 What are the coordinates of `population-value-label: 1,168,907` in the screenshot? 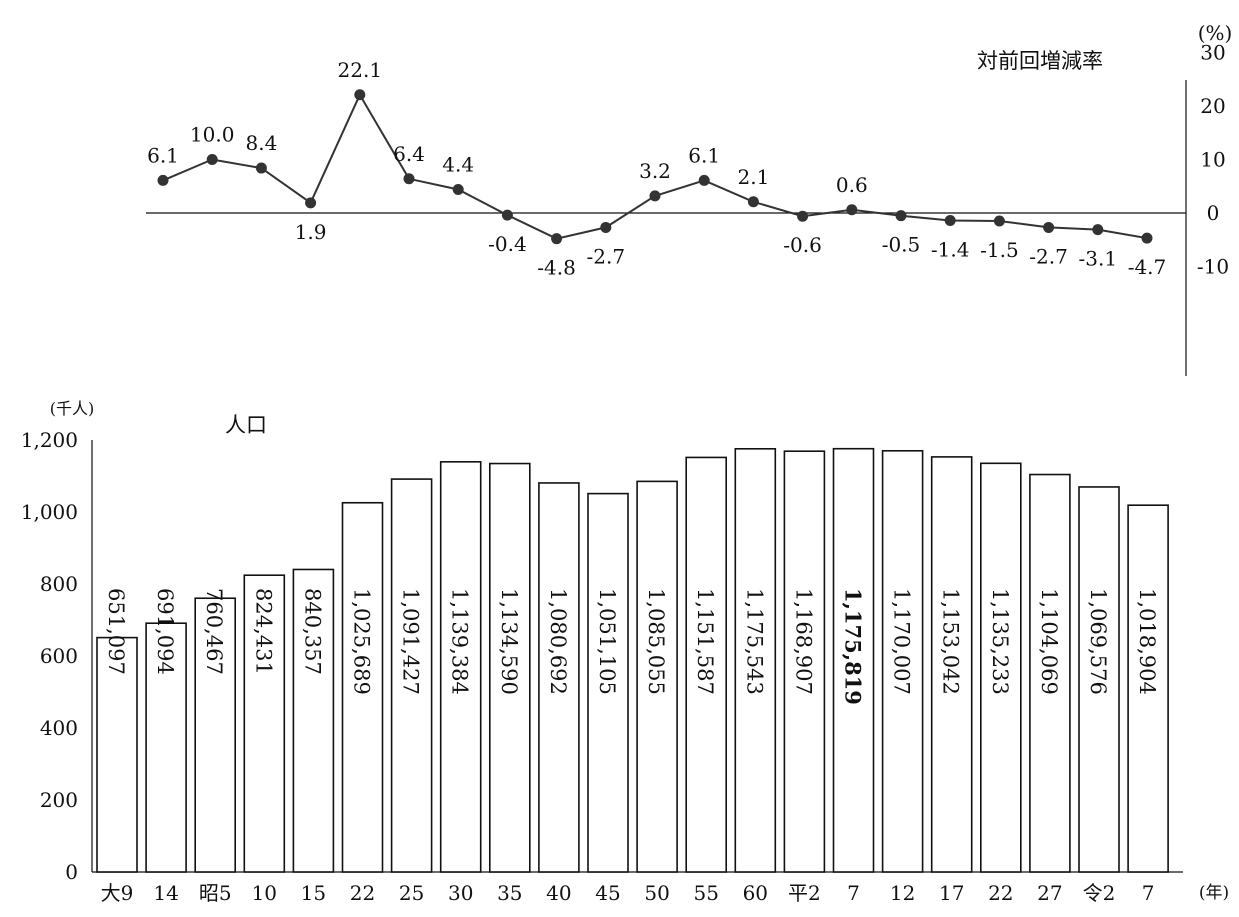 It's located at (803, 641).